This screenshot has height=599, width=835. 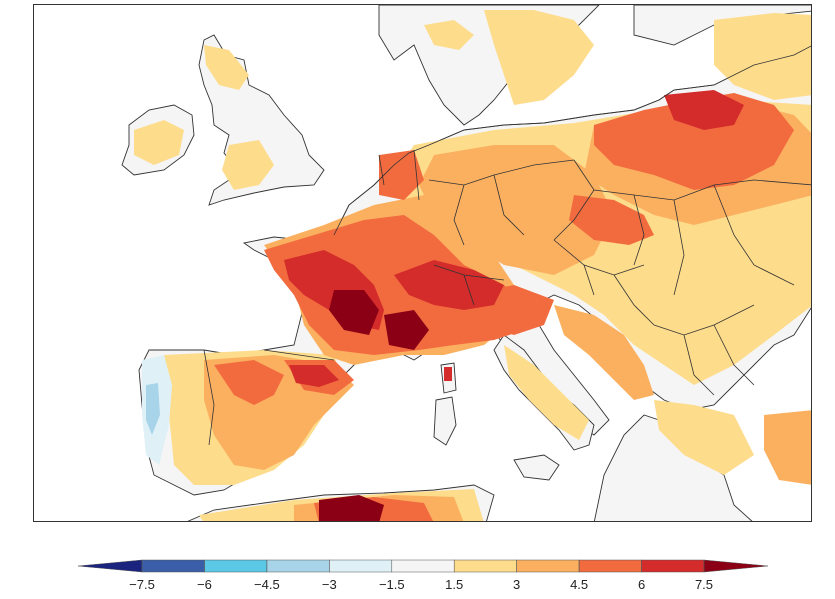 What do you see at coordinates (539, 57) in the screenshot?
I see `band-yellow-scandinavia` at bounding box center [539, 57].